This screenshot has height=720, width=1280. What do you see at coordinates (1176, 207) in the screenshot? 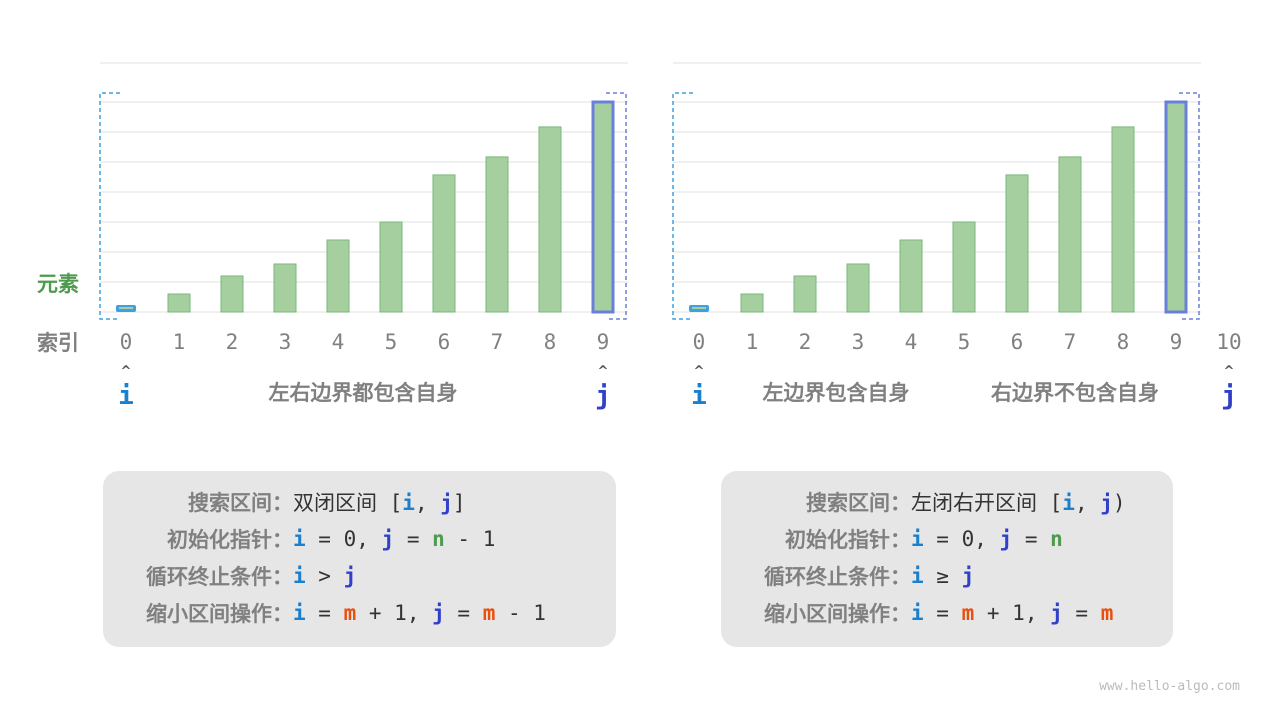
I see `bar-9-highlighted` at bounding box center [1176, 207].